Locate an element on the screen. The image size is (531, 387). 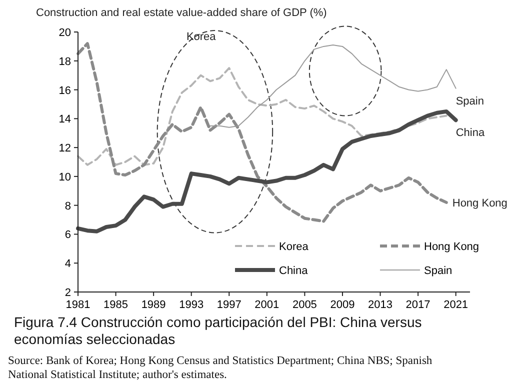
x-tick-label: 1993 is located at coordinates (191, 305).